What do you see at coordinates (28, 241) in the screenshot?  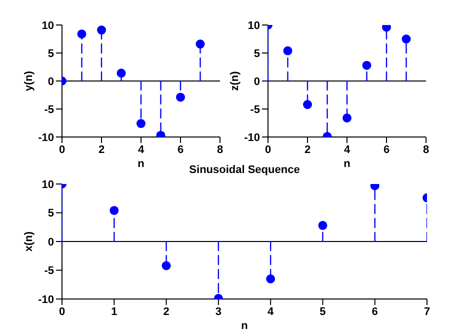 I see `y-axis-title: x(n)` at bounding box center [28, 241].